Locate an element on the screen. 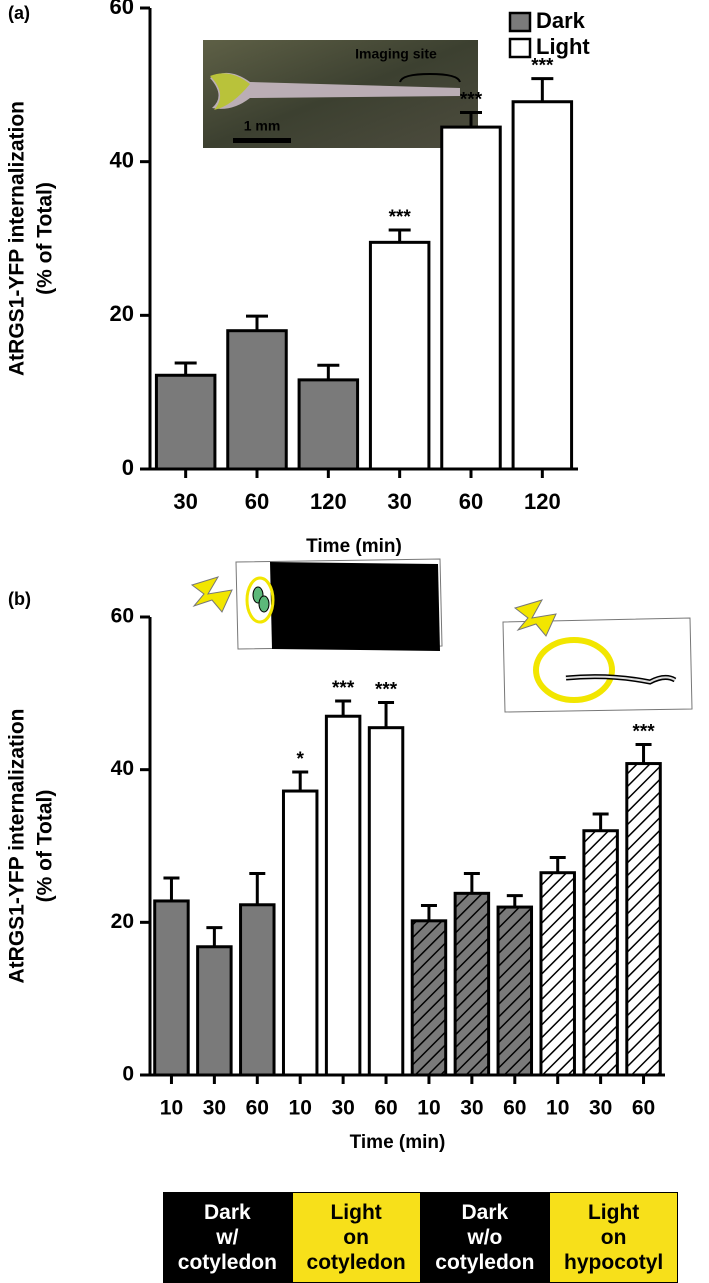 Image resolution: width=709 pixels, height=1283 pixels. legend-label: Light is located at coordinates (563, 46).